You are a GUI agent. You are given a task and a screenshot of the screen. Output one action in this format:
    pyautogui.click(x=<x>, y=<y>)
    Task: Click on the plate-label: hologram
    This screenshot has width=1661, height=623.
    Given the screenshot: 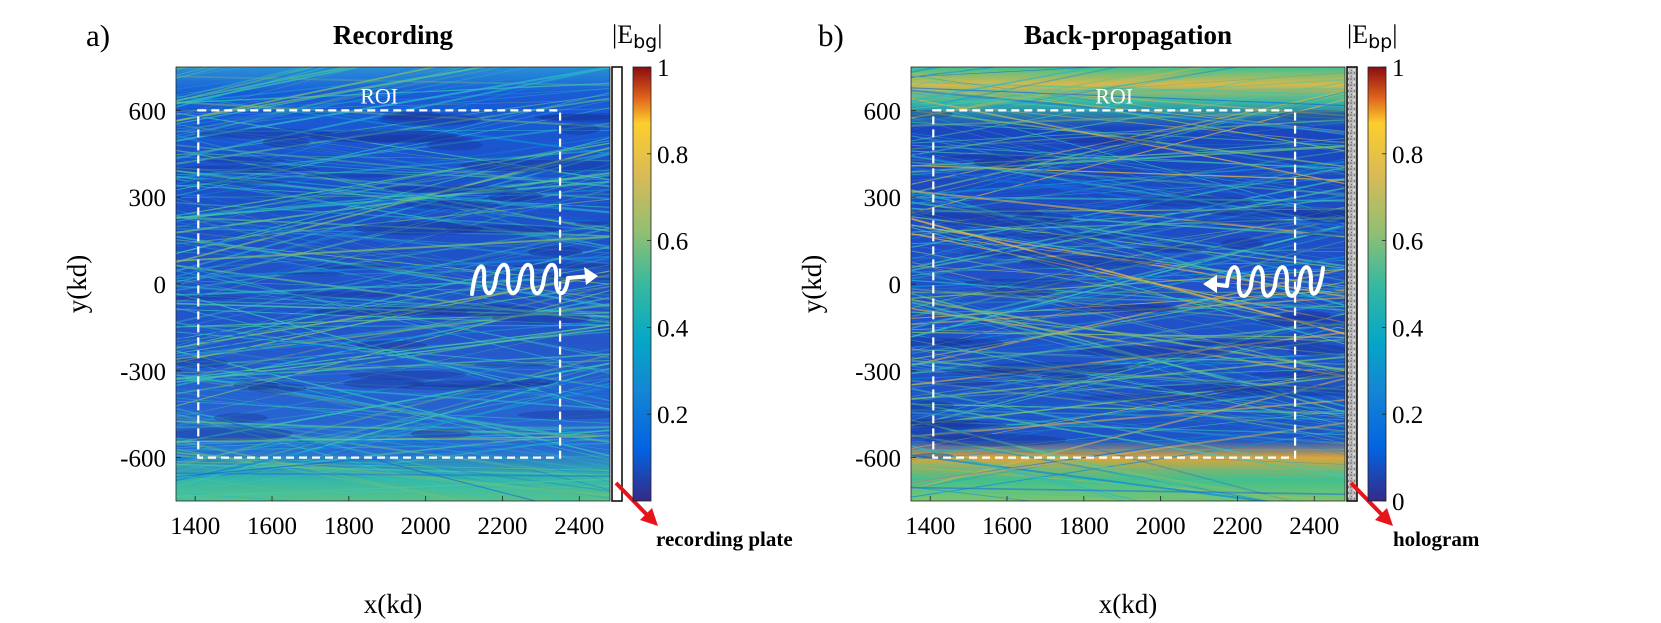 What is the action you would take?
    pyautogui.click(x=1436, y=539)
    